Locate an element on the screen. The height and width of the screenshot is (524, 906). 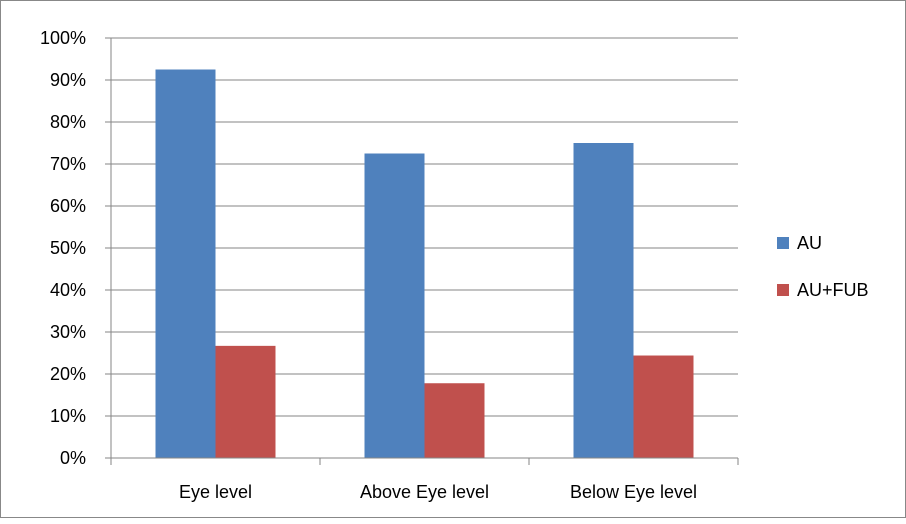
y-tick-label: 80% is located at coordinates (68, 122).